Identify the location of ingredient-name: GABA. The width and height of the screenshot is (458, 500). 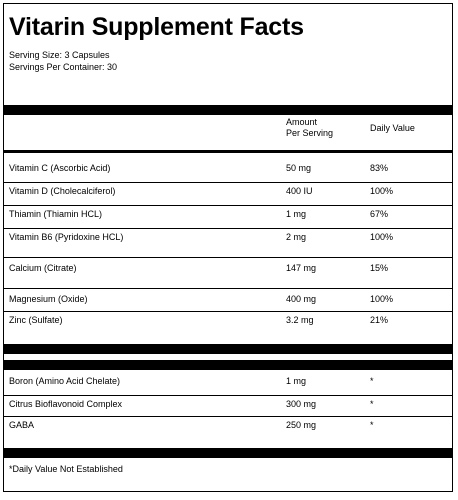
(22, 425).